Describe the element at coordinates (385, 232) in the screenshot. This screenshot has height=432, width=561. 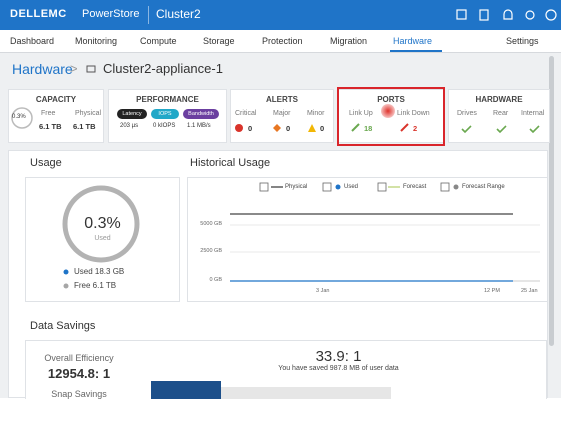
I see `historical-plot` at that location.